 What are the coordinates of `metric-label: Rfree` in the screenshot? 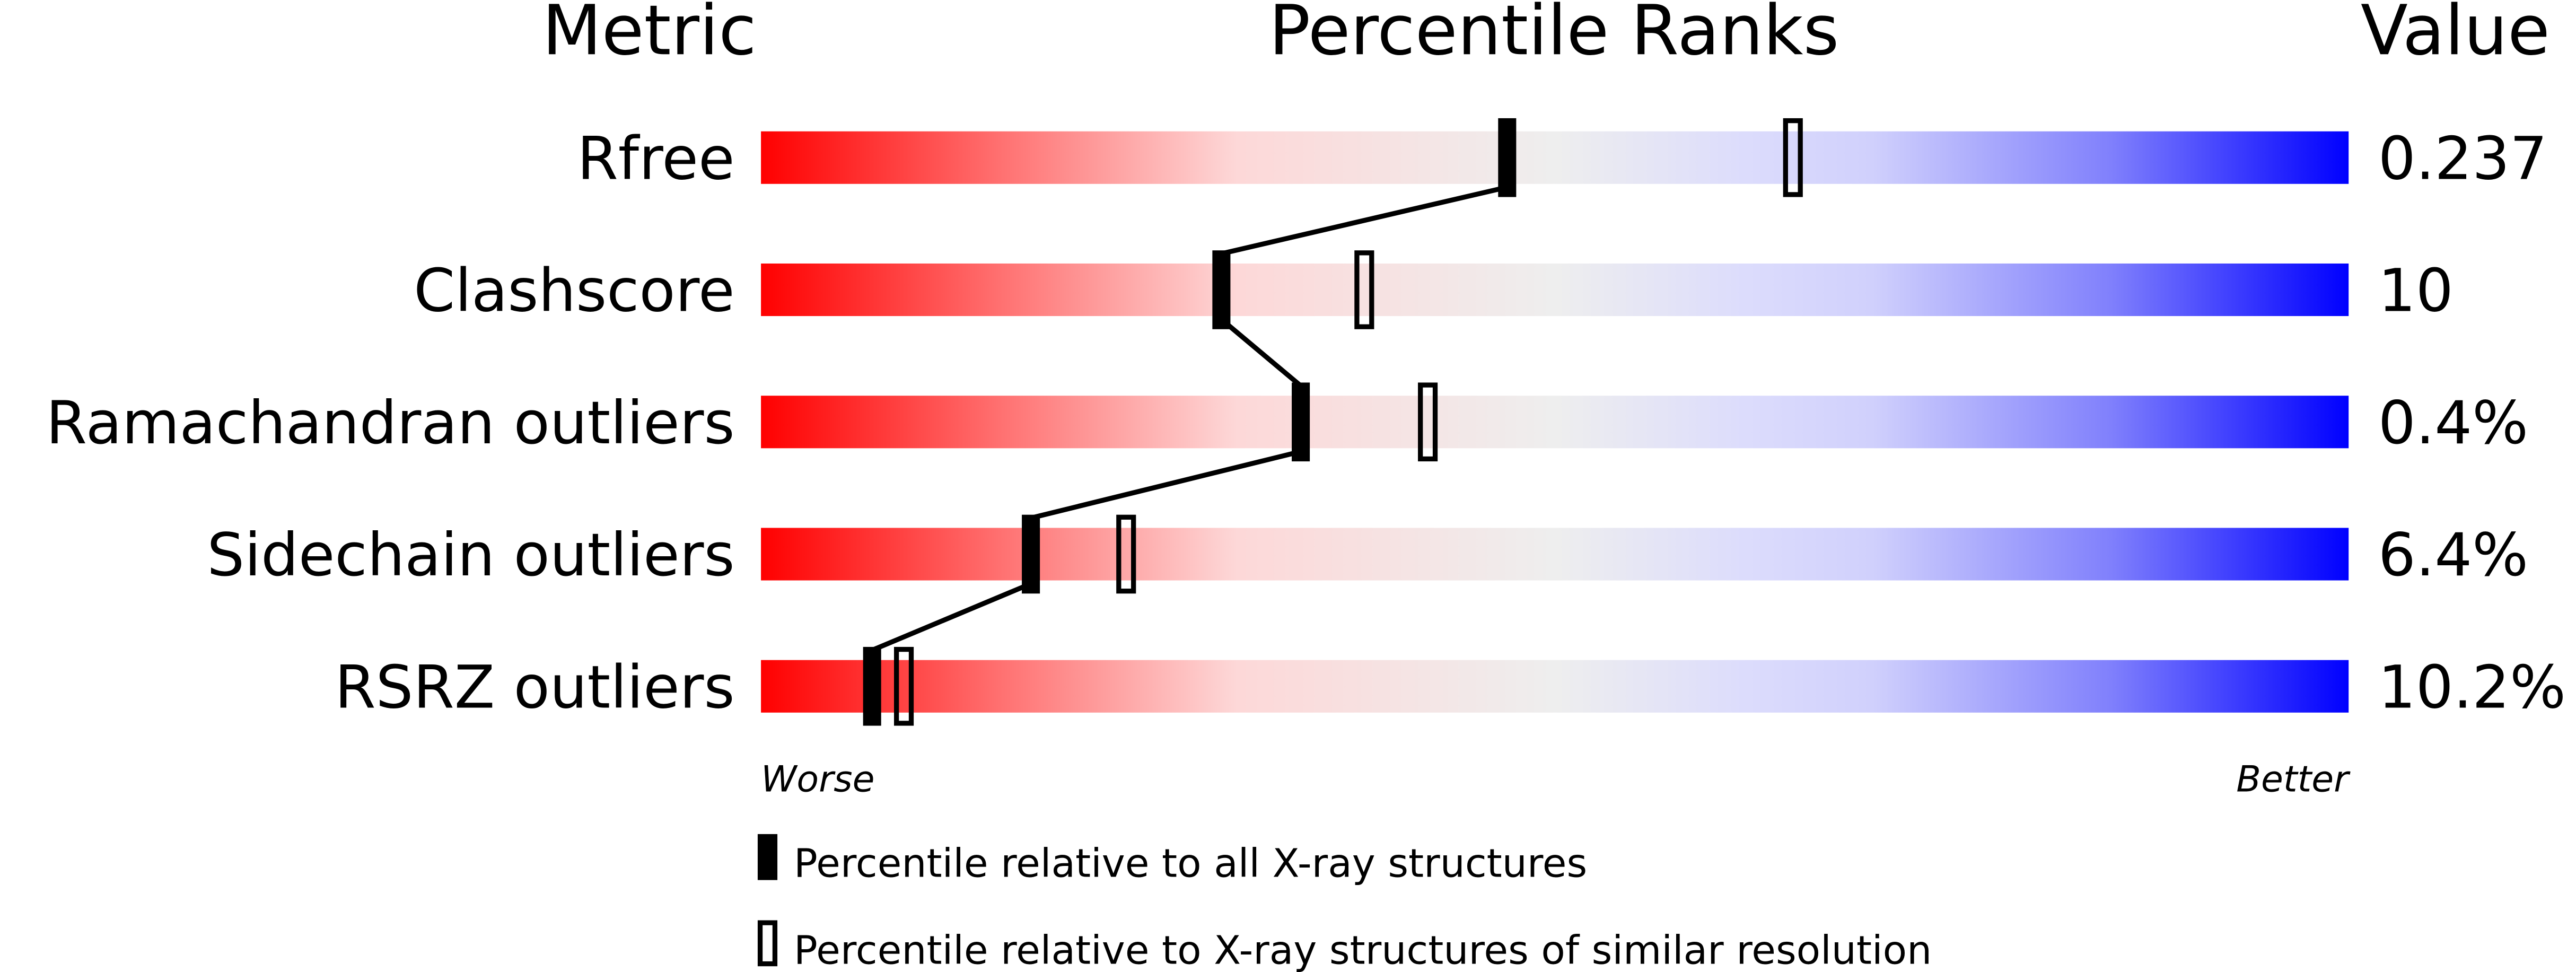 It's located at (655, 159).